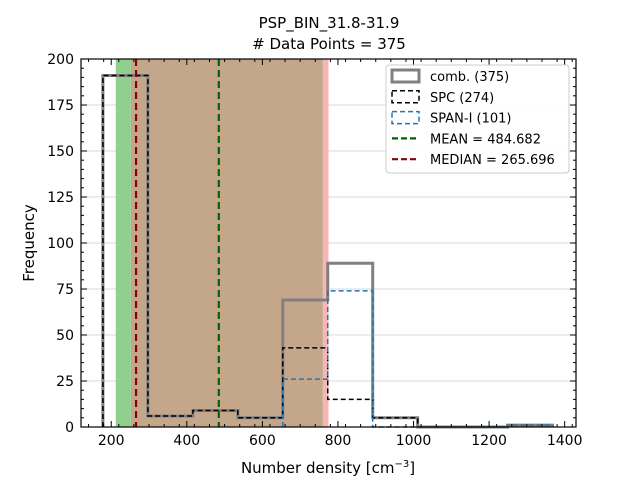  I want to click on x-tick-label-0: 200, so click(111, 441).